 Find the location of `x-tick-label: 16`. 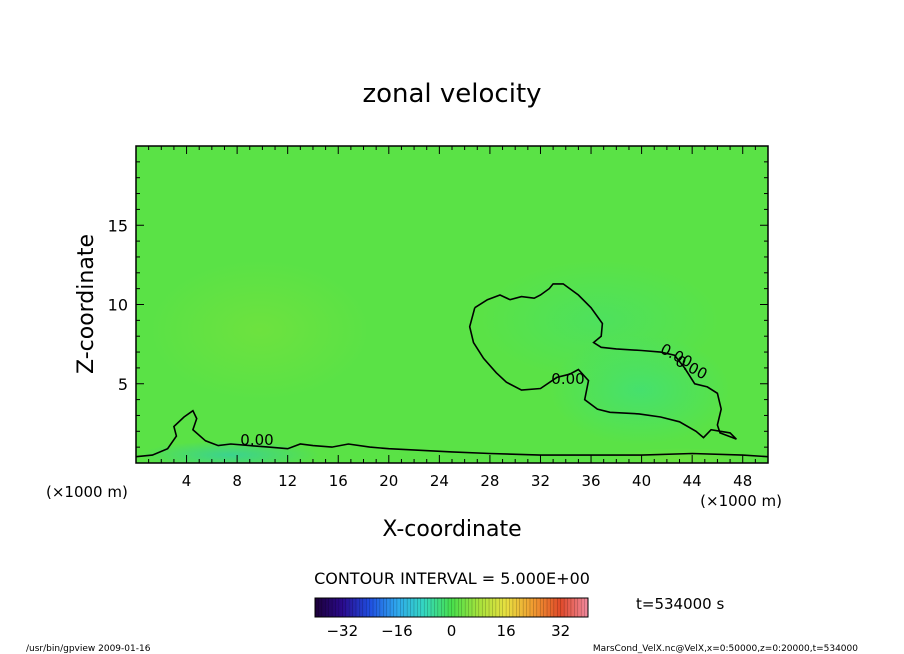

x-tick-label: 16 is located at coordinates (338, 481).